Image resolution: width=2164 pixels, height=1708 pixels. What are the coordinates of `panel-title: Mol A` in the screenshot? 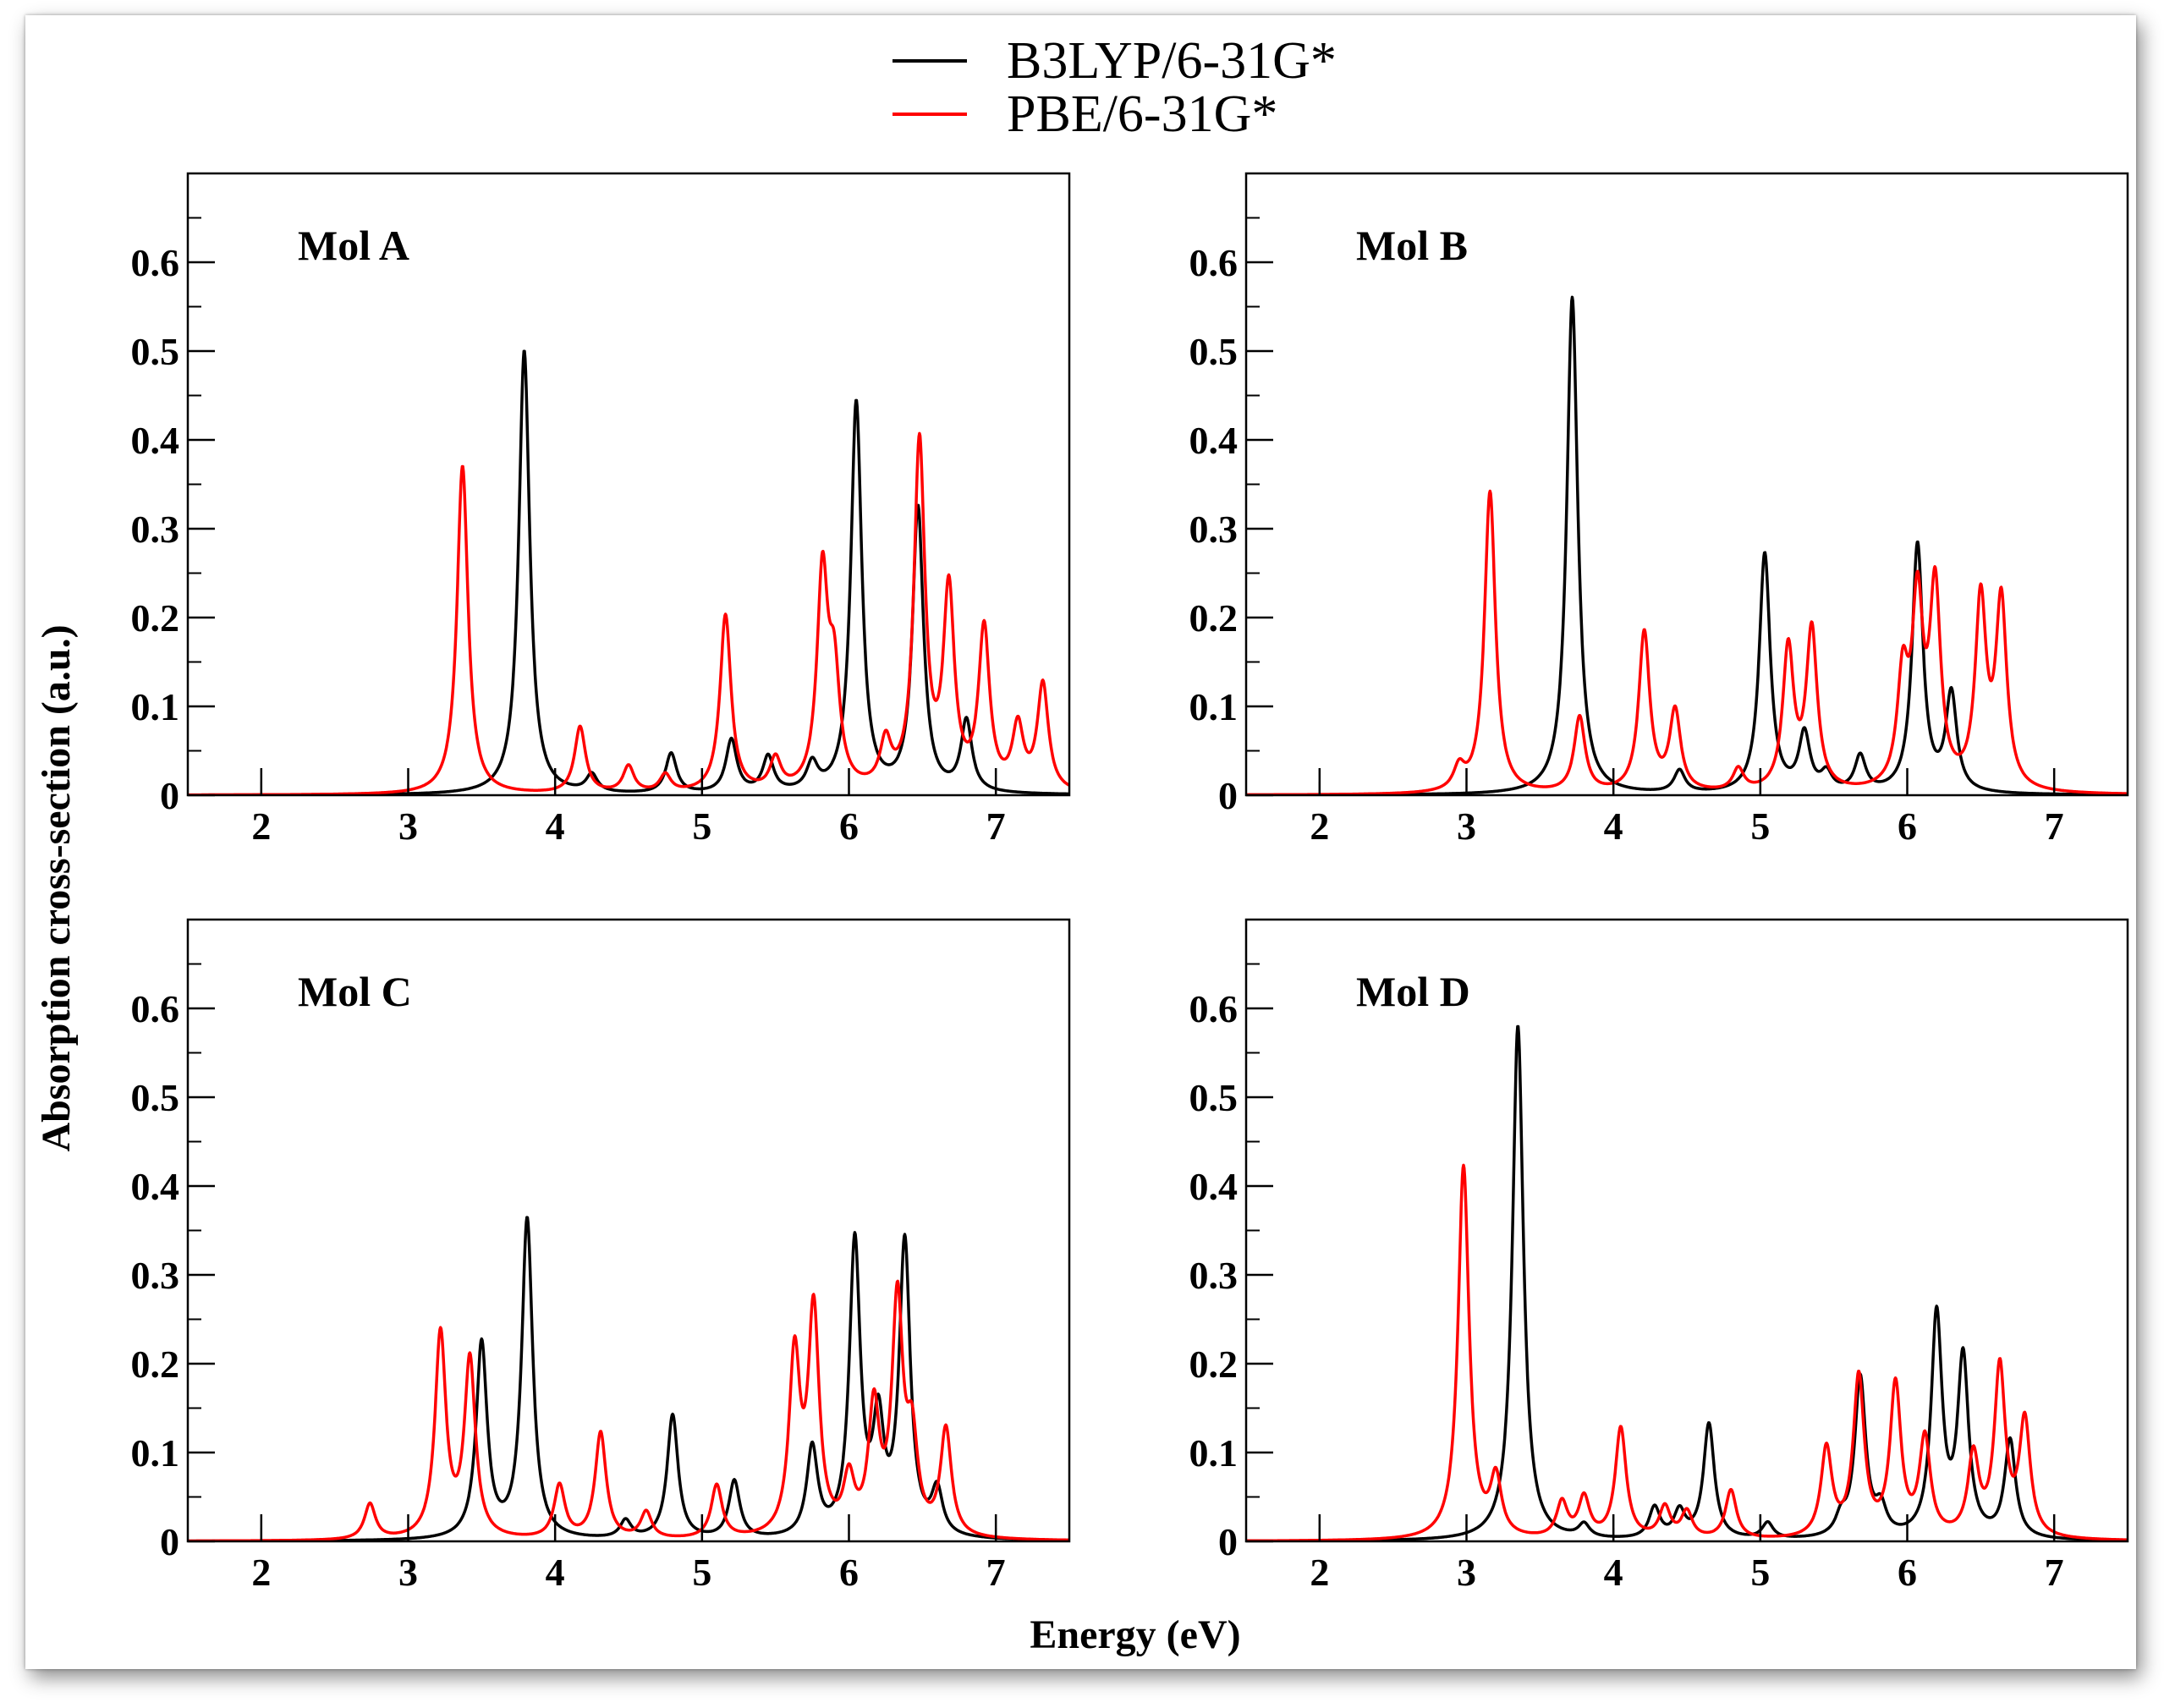 It's located at (353, 245).